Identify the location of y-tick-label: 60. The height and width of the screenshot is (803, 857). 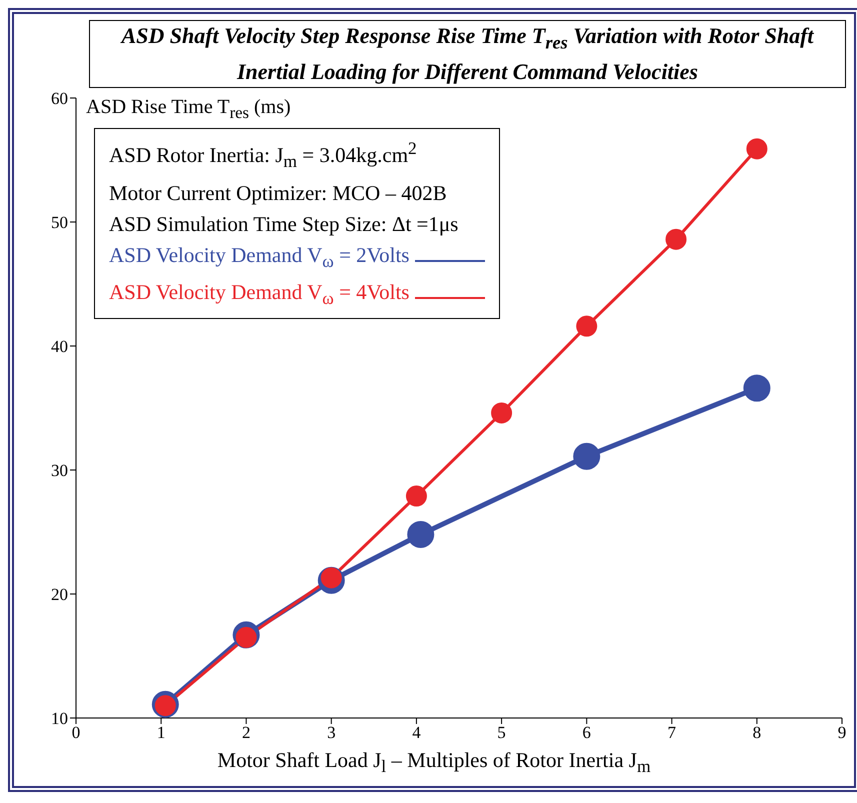
(59, 98).